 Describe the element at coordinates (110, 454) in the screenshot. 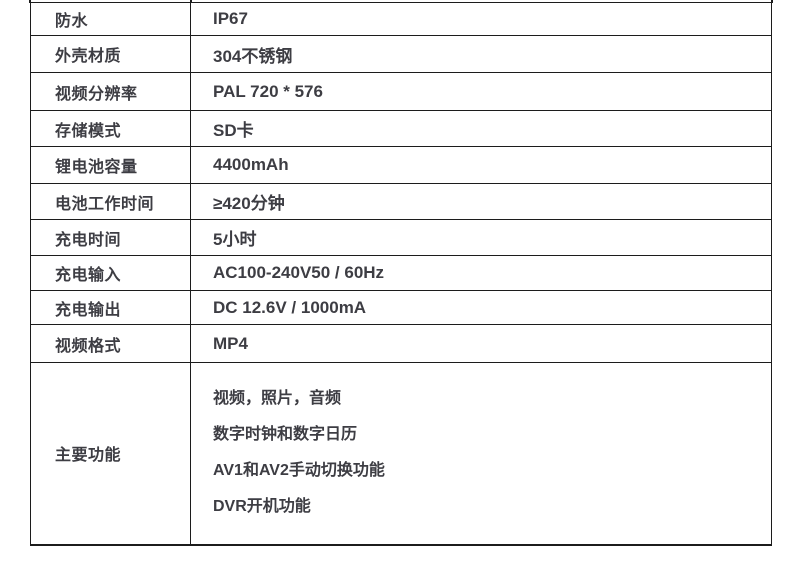

I see `spec-label-cell: 主要功能` at that location.